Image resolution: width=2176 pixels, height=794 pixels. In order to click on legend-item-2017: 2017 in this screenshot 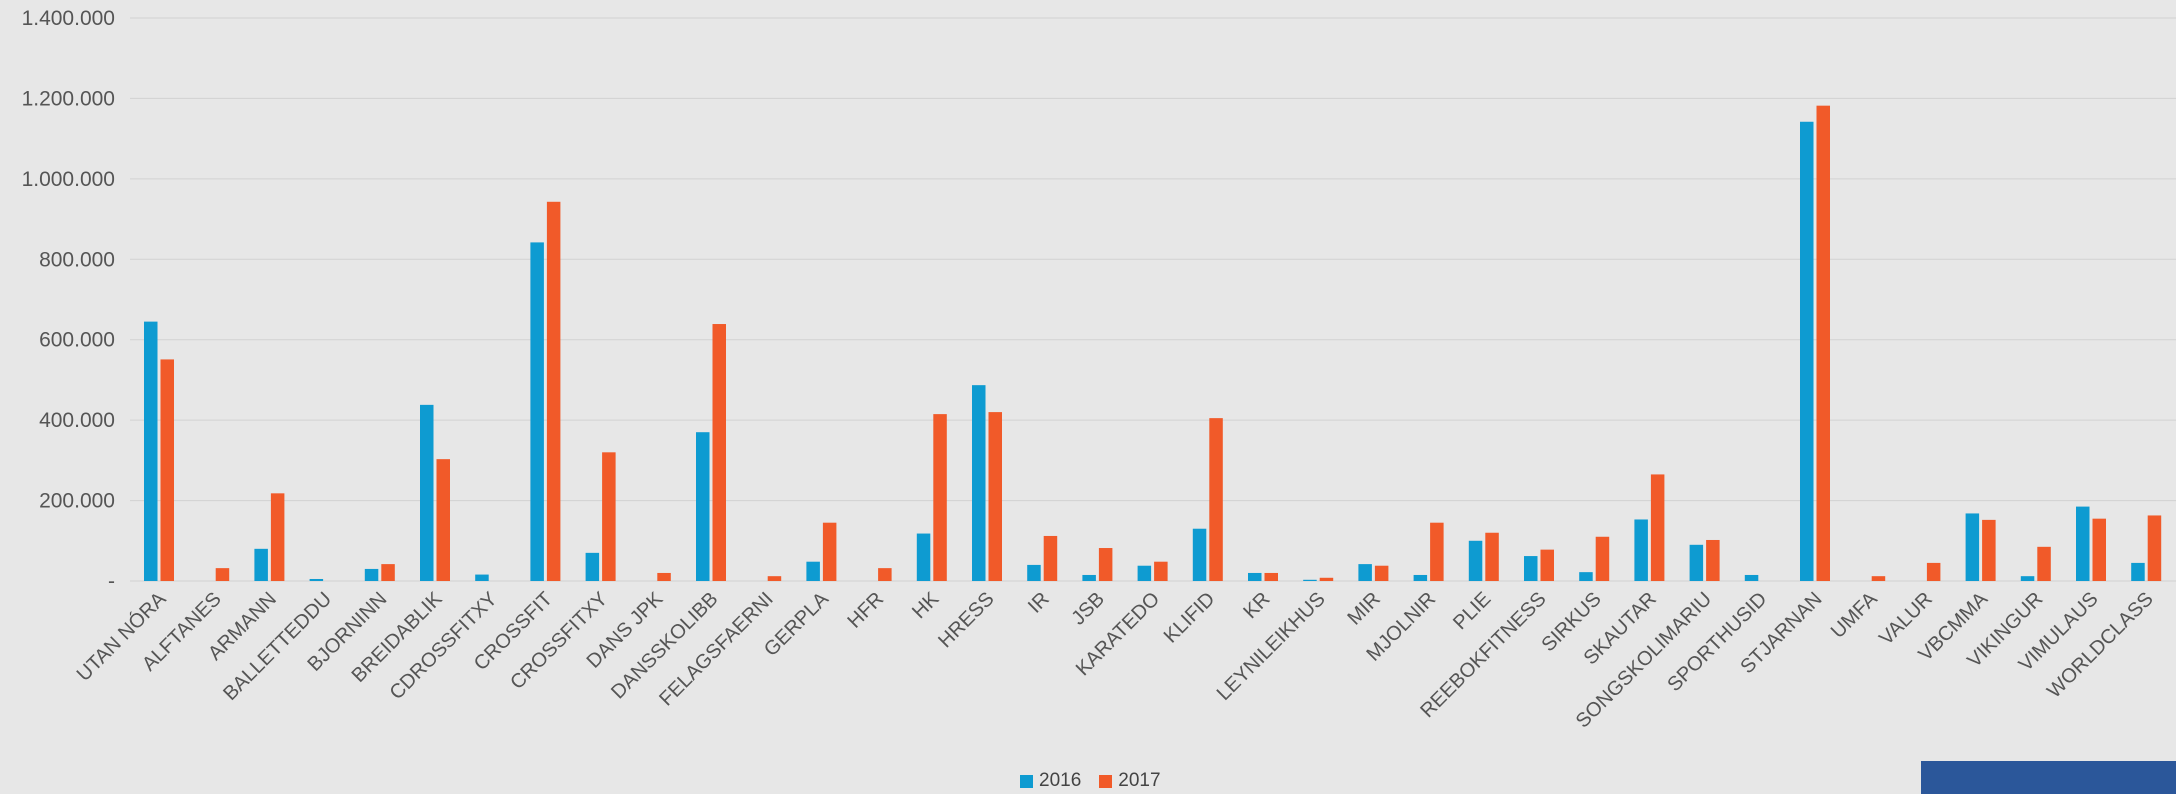, I will do `click(1130, 781)`.